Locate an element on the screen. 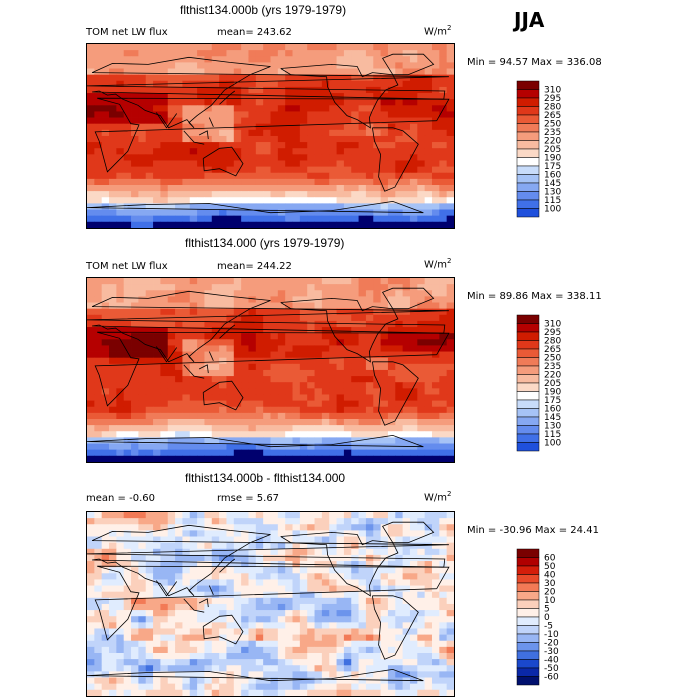 The width and height of the screenshot is (700, 700). colorbar-tick-label: 220 is located at coordinates (552, 142).